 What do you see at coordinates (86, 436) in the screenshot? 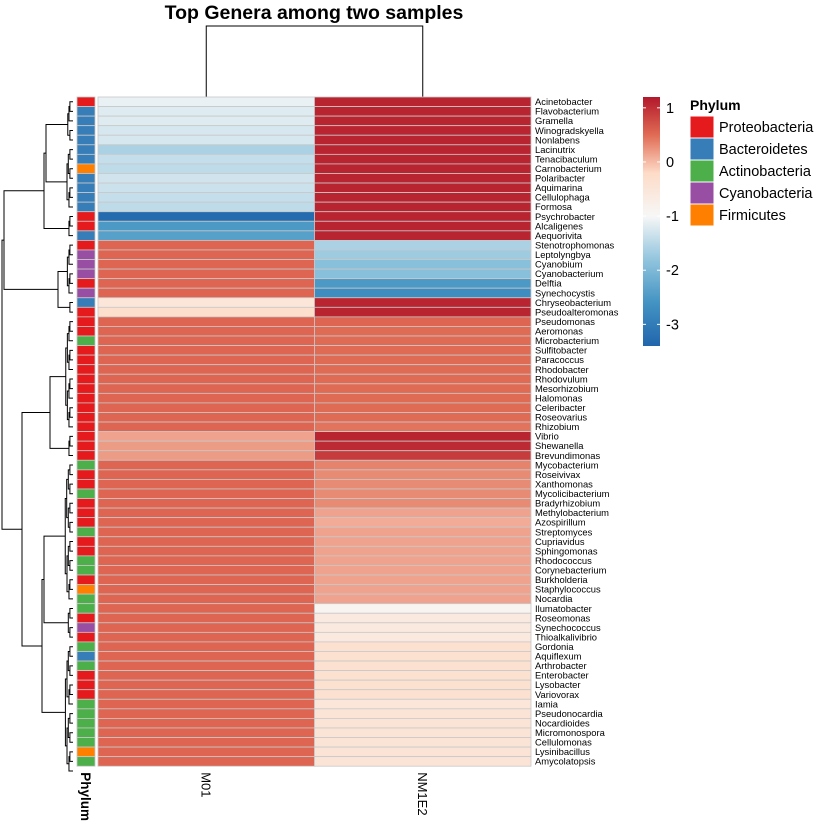
I see `phylum-cell-vibrio` at bounding box center [86, 436].